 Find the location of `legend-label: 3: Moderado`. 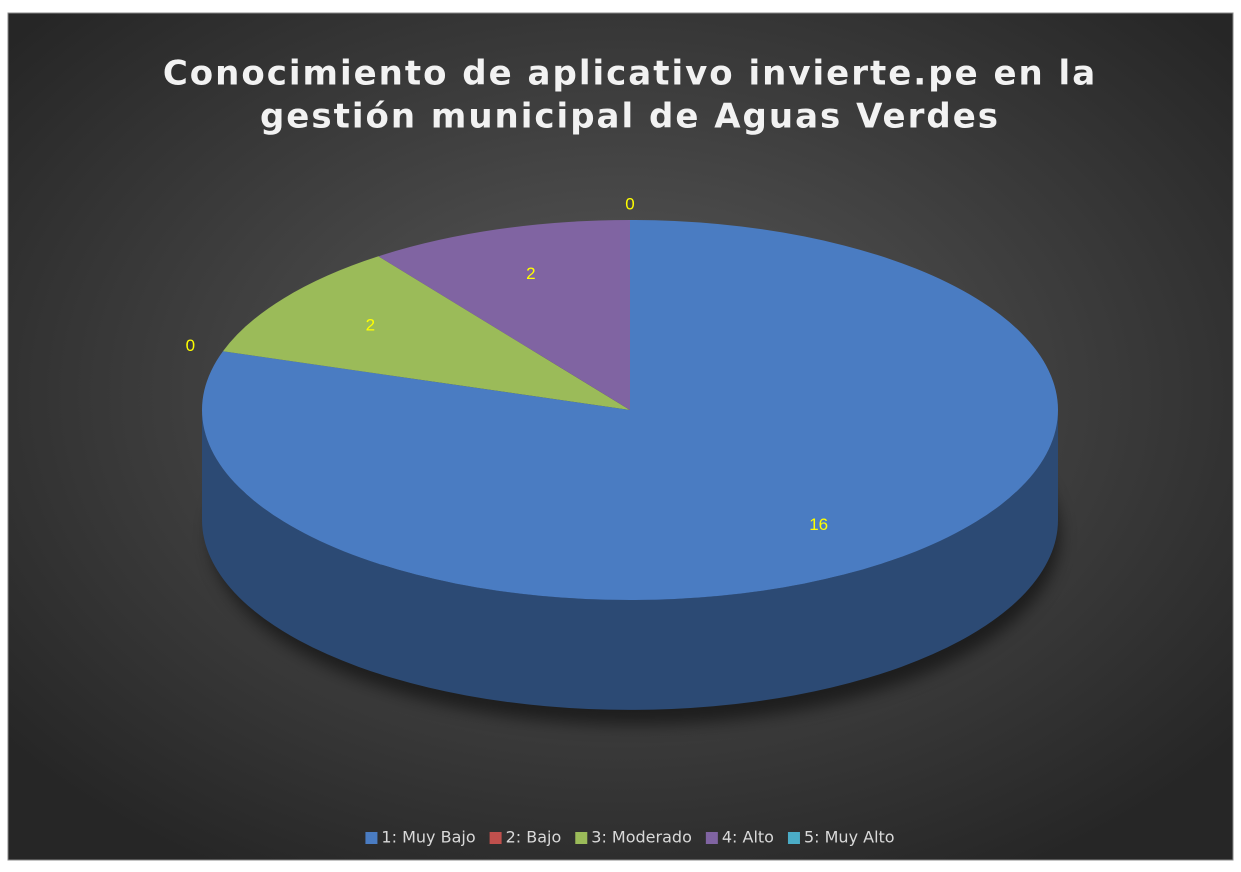

legend-label: 3: Moderado is located at coordinates (641, 837).